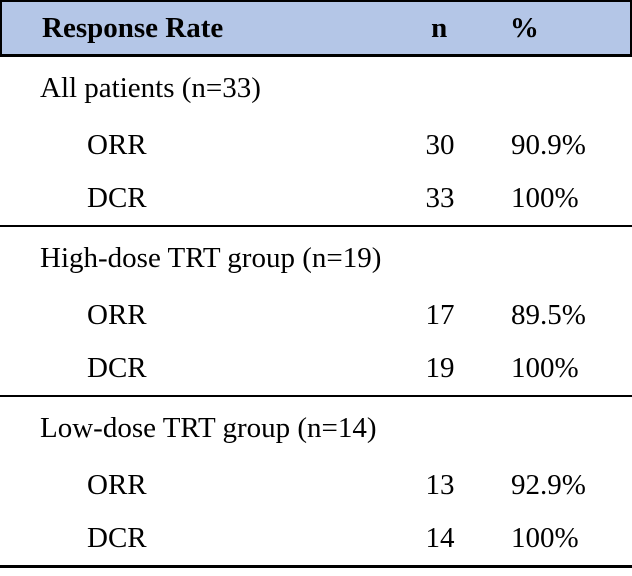 The height and width of the screenshot is (576, 632). I want to click on header-cell-percent: %, so click(524, 27).